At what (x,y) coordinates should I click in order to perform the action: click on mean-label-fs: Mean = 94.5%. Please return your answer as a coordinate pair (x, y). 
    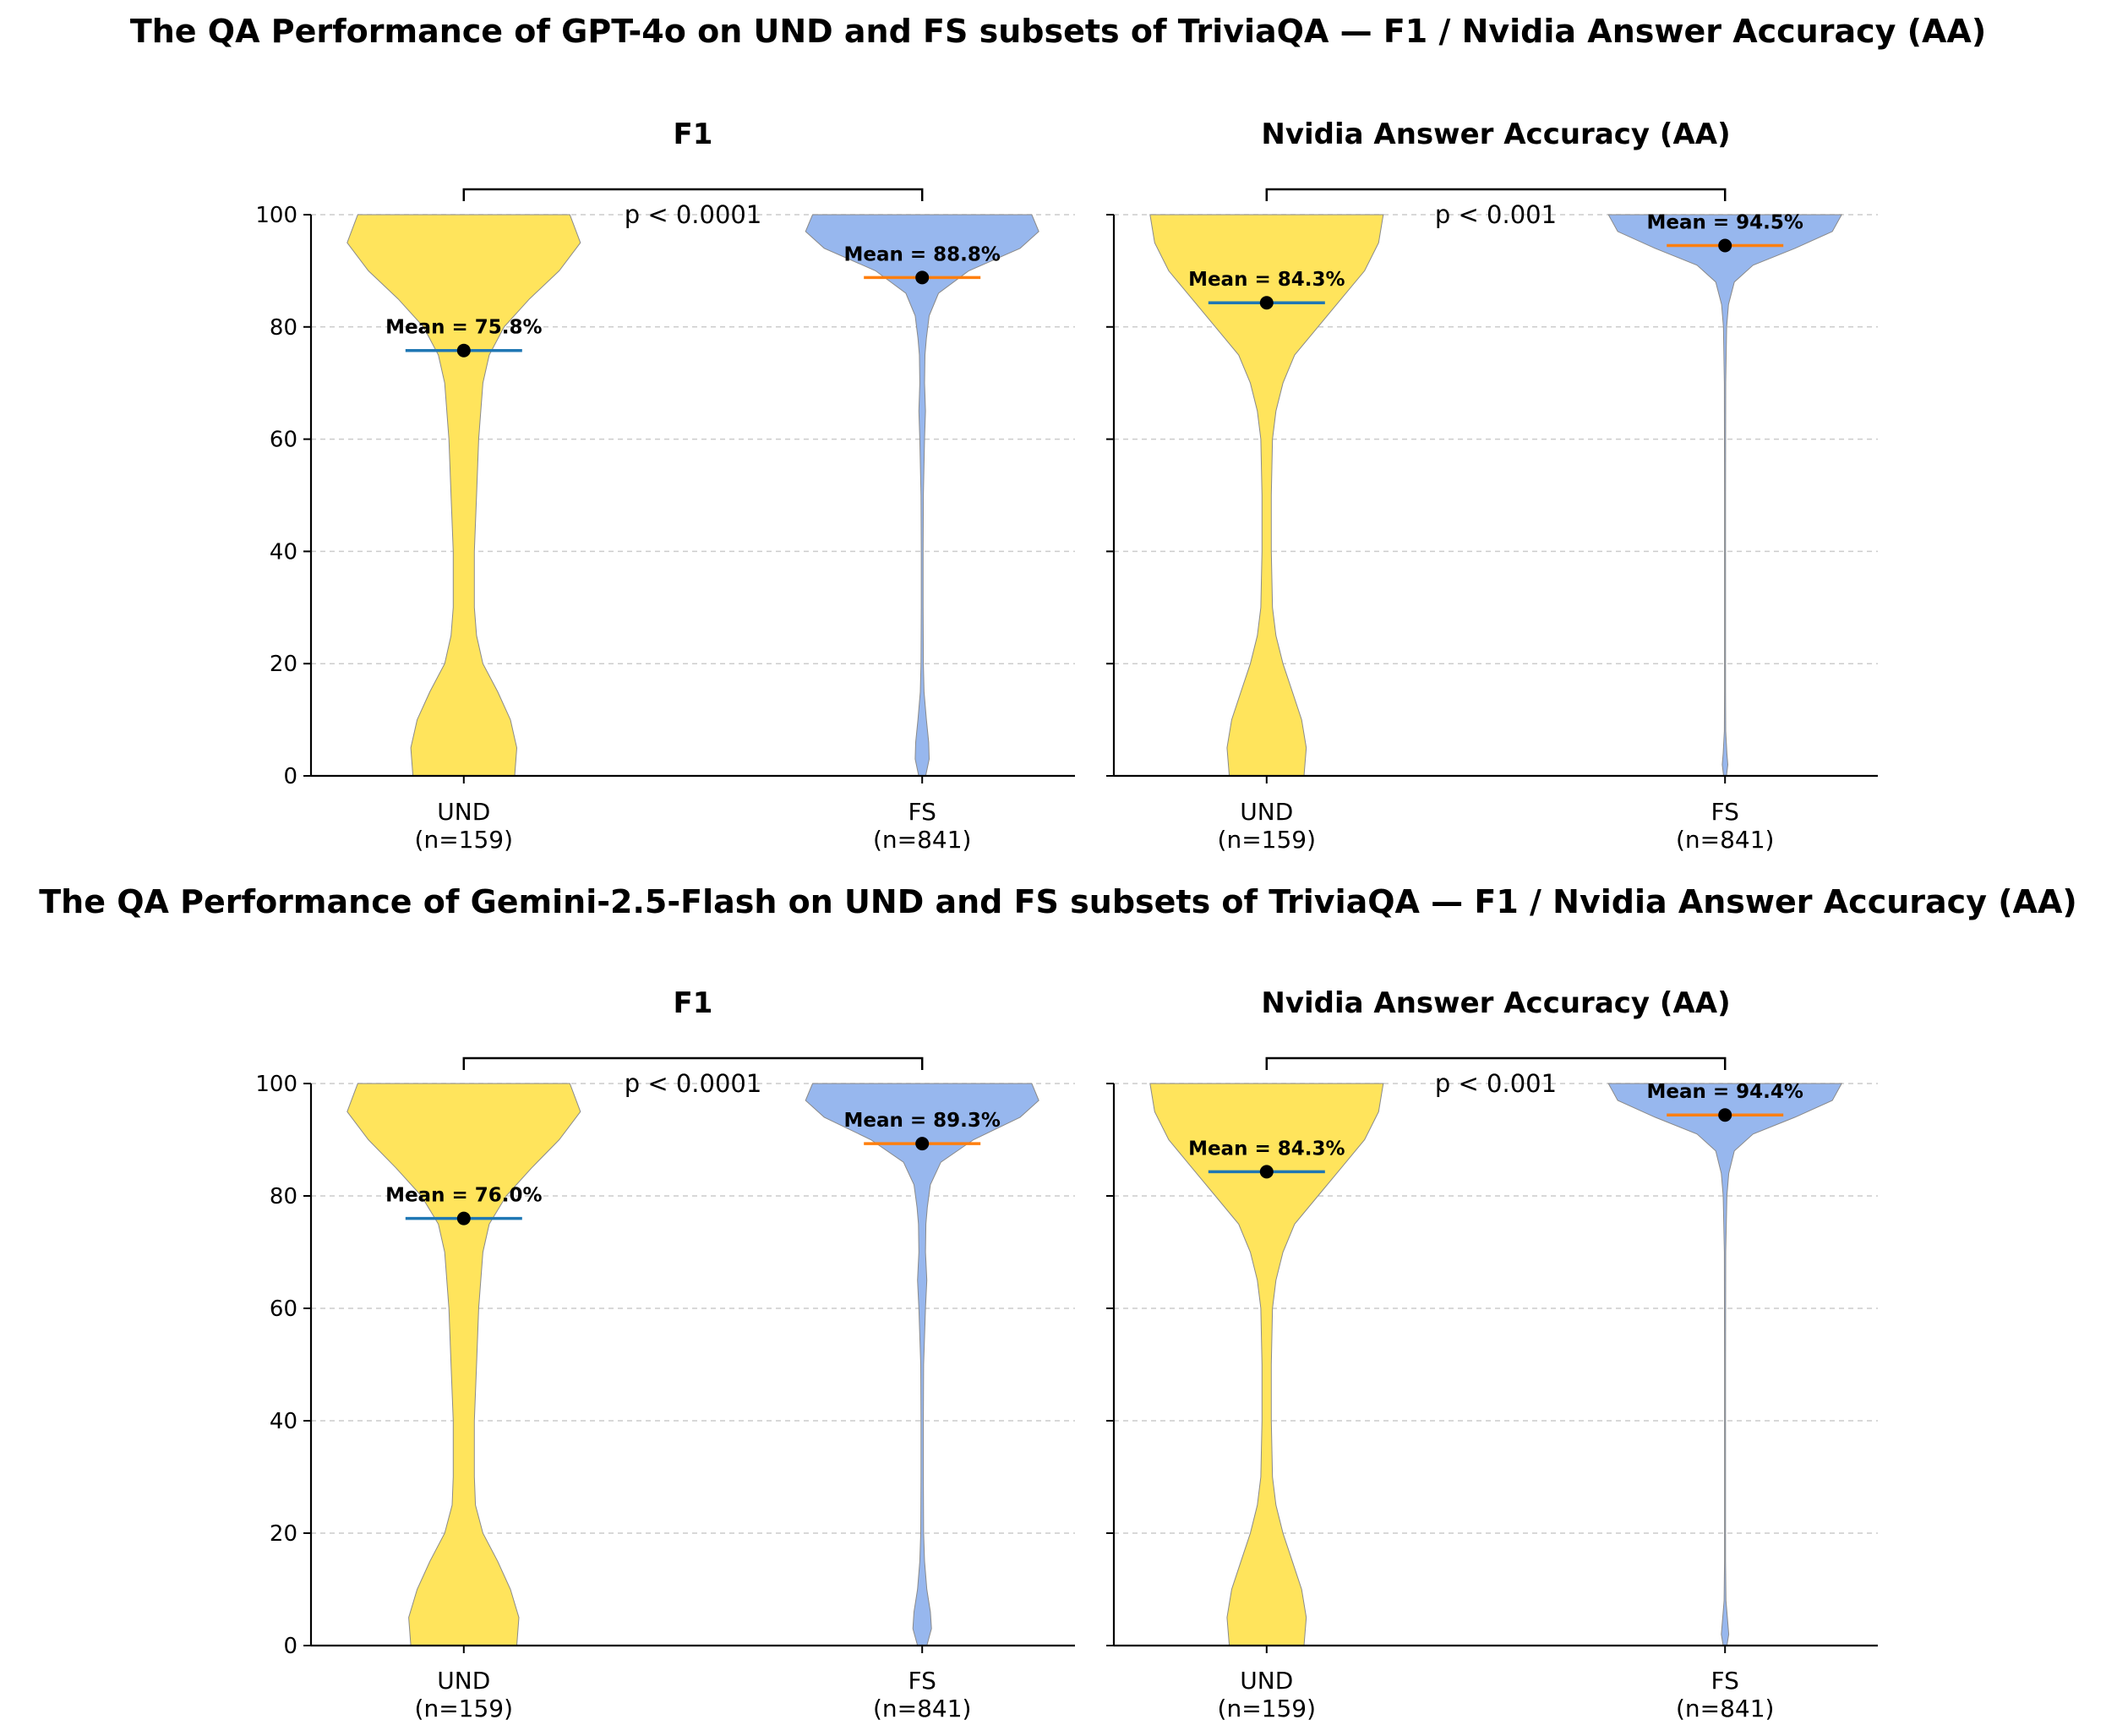
    Looking at the image, I should click on (1725, 223).